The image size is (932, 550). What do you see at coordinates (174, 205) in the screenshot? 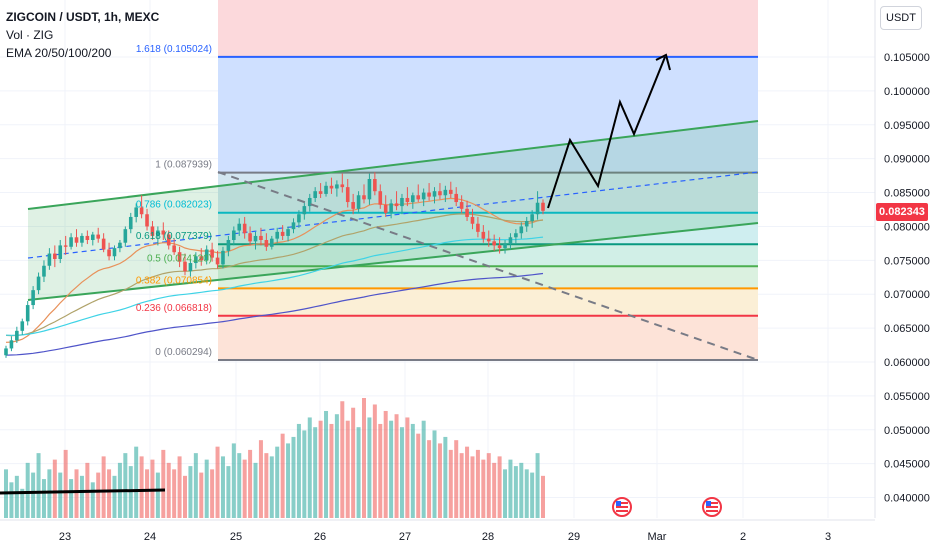
I see `fib-level-label: 0.786 (0.082023)` at bounding box center [174, 205].